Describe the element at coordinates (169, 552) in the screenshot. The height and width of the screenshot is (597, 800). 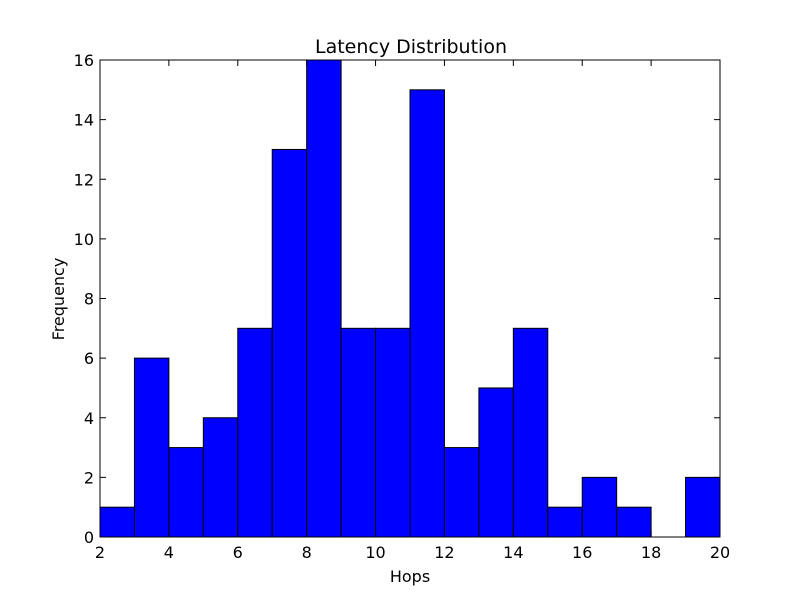
I see `x-tick-label: 4` at that location.